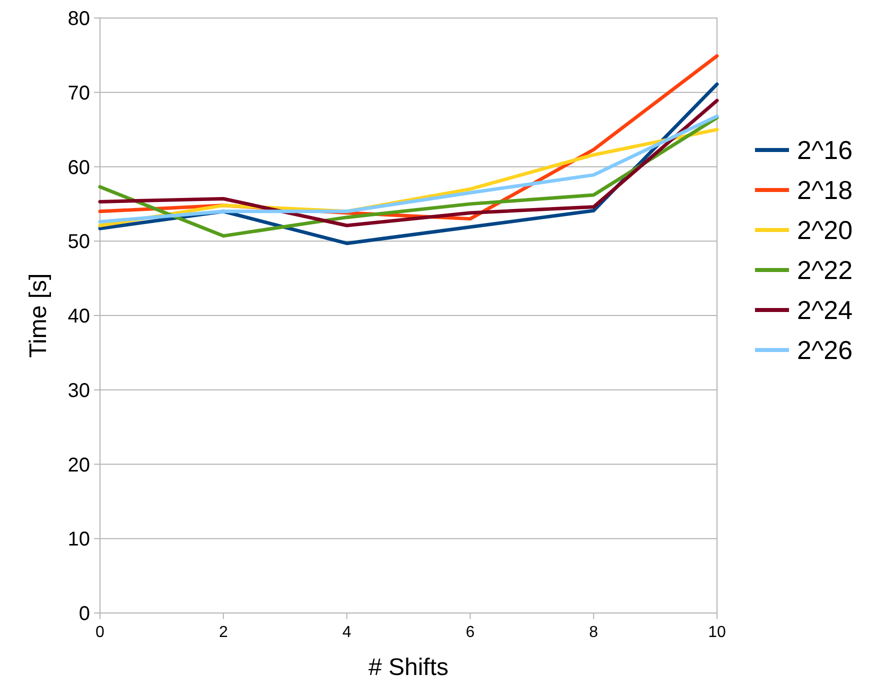 The height and width of the screenshot is (683, 870). Describe the element at coordinates (100, 632) in the screenshot. I see `x-tick-label: 0` at that location.